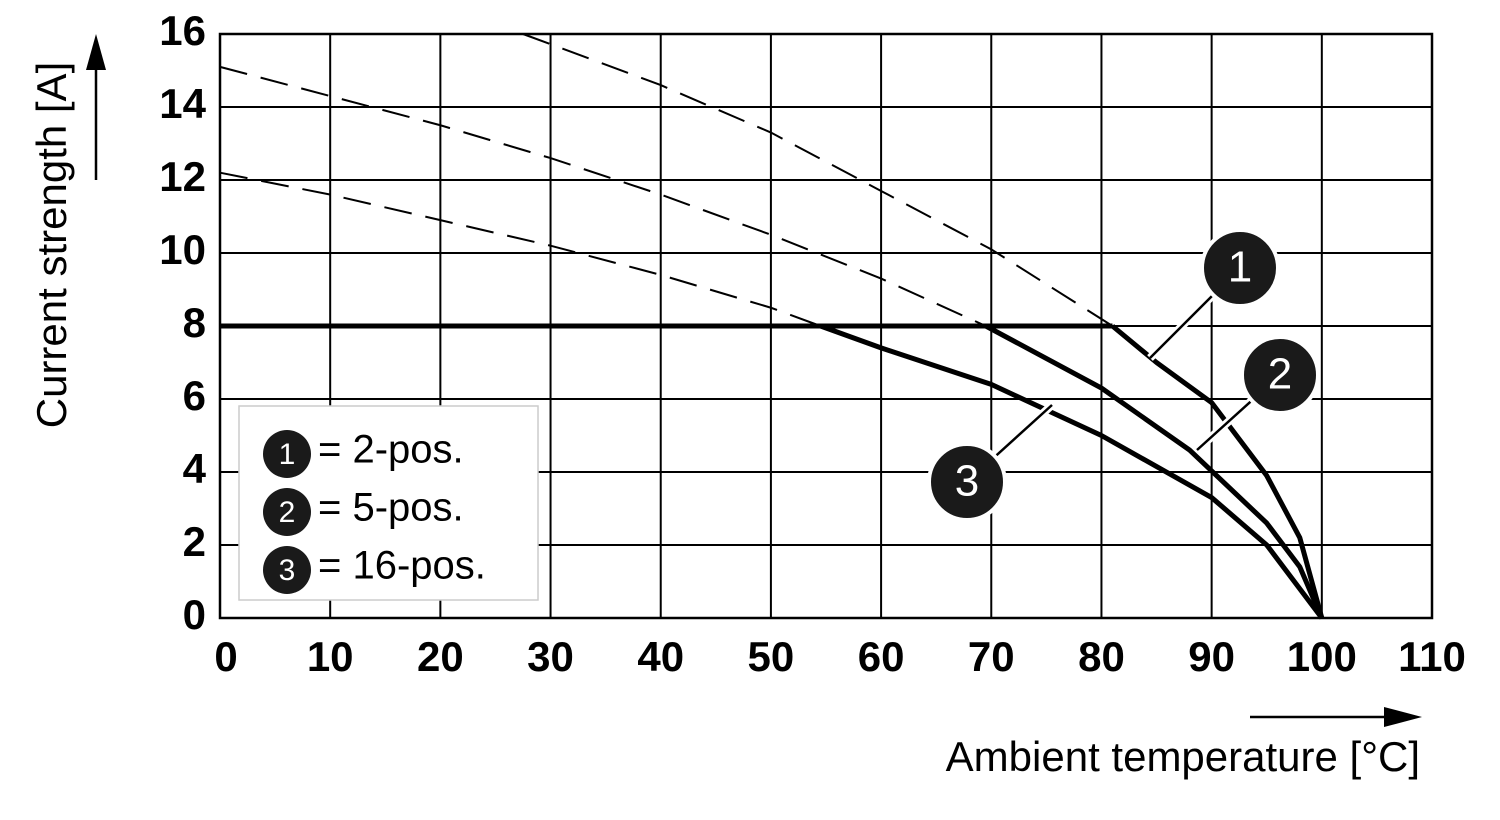 The height and width of the screenshot is (820, 1500). Describe the element at coordinates (1432, 656) in the screenshot. I see `x-tick-label: 110` at that location.